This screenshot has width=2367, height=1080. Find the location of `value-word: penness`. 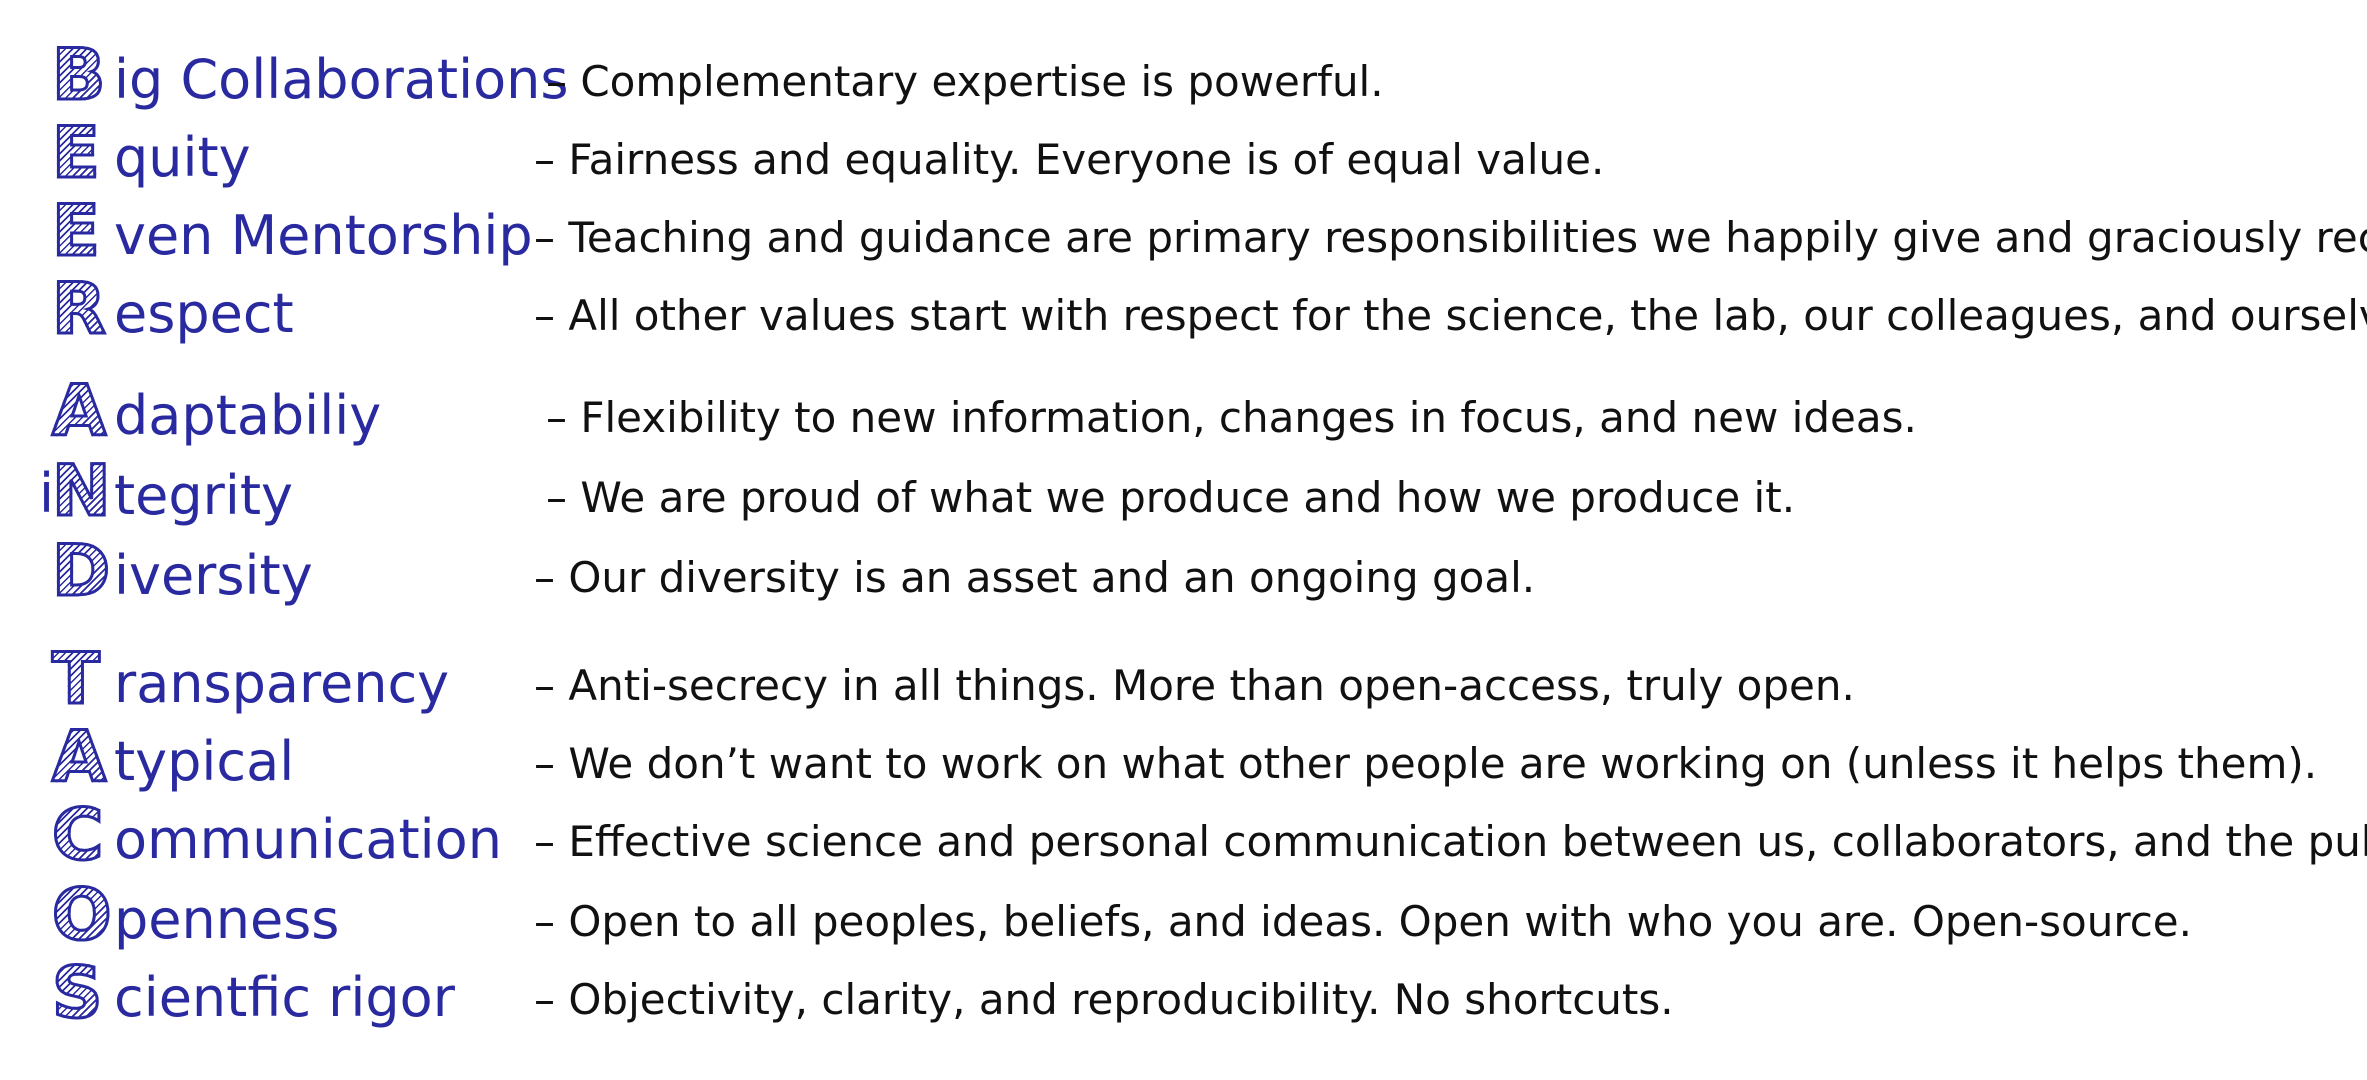

value-word: penness is located at coordinates (227, 919).